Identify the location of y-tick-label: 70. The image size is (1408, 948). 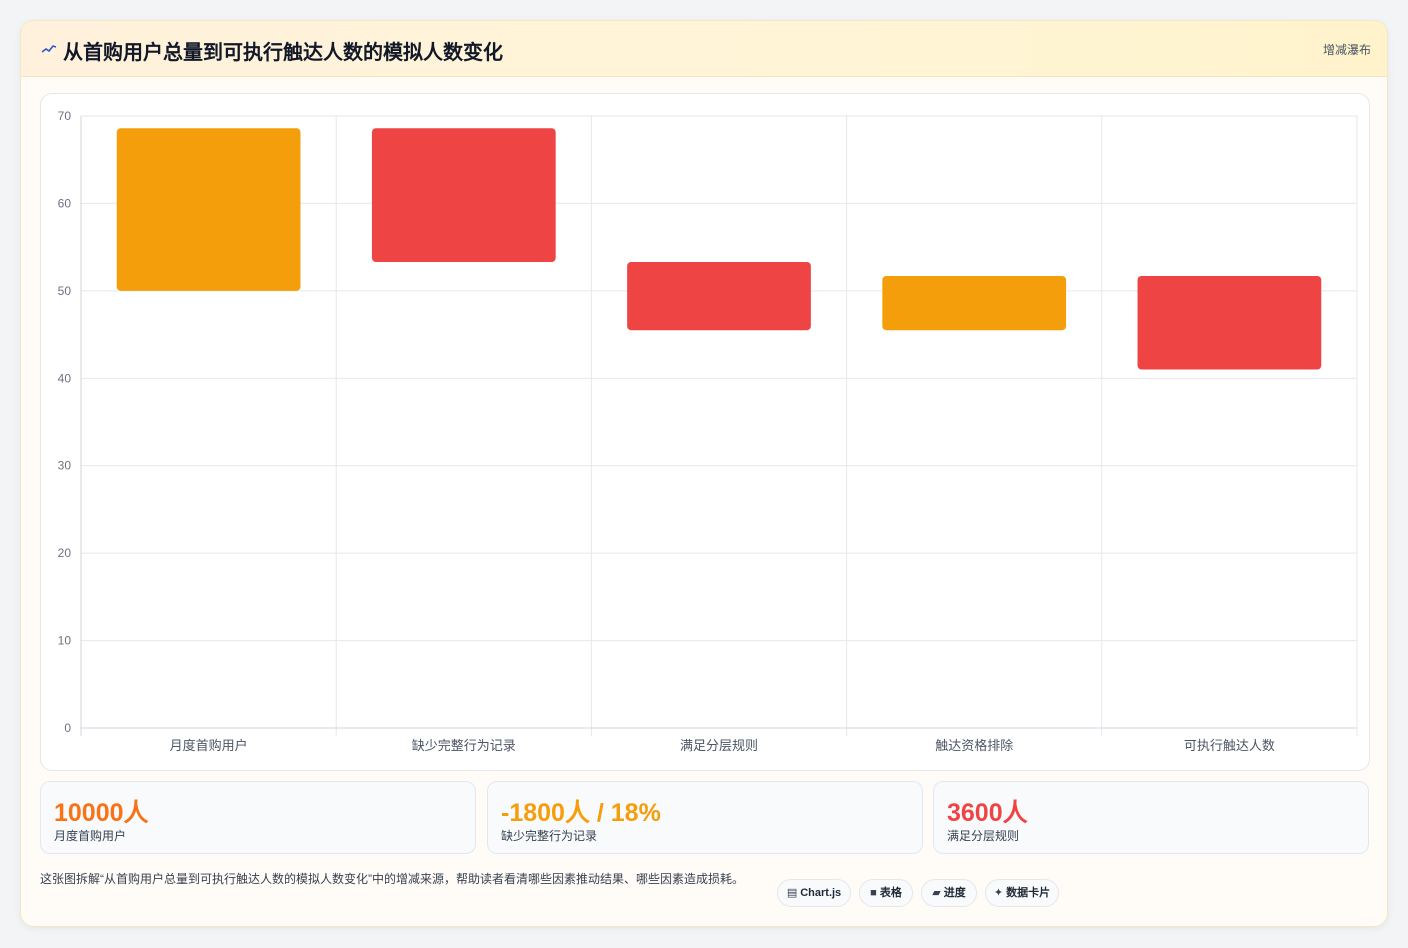
(65, 116).